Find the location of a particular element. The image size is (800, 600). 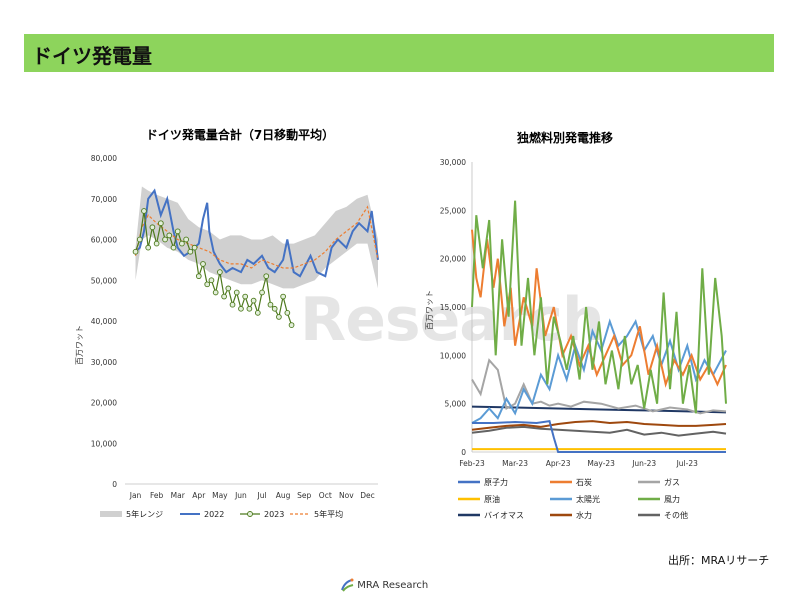

x-tick-label: Feb-23 is located at coordinates (472, 463).